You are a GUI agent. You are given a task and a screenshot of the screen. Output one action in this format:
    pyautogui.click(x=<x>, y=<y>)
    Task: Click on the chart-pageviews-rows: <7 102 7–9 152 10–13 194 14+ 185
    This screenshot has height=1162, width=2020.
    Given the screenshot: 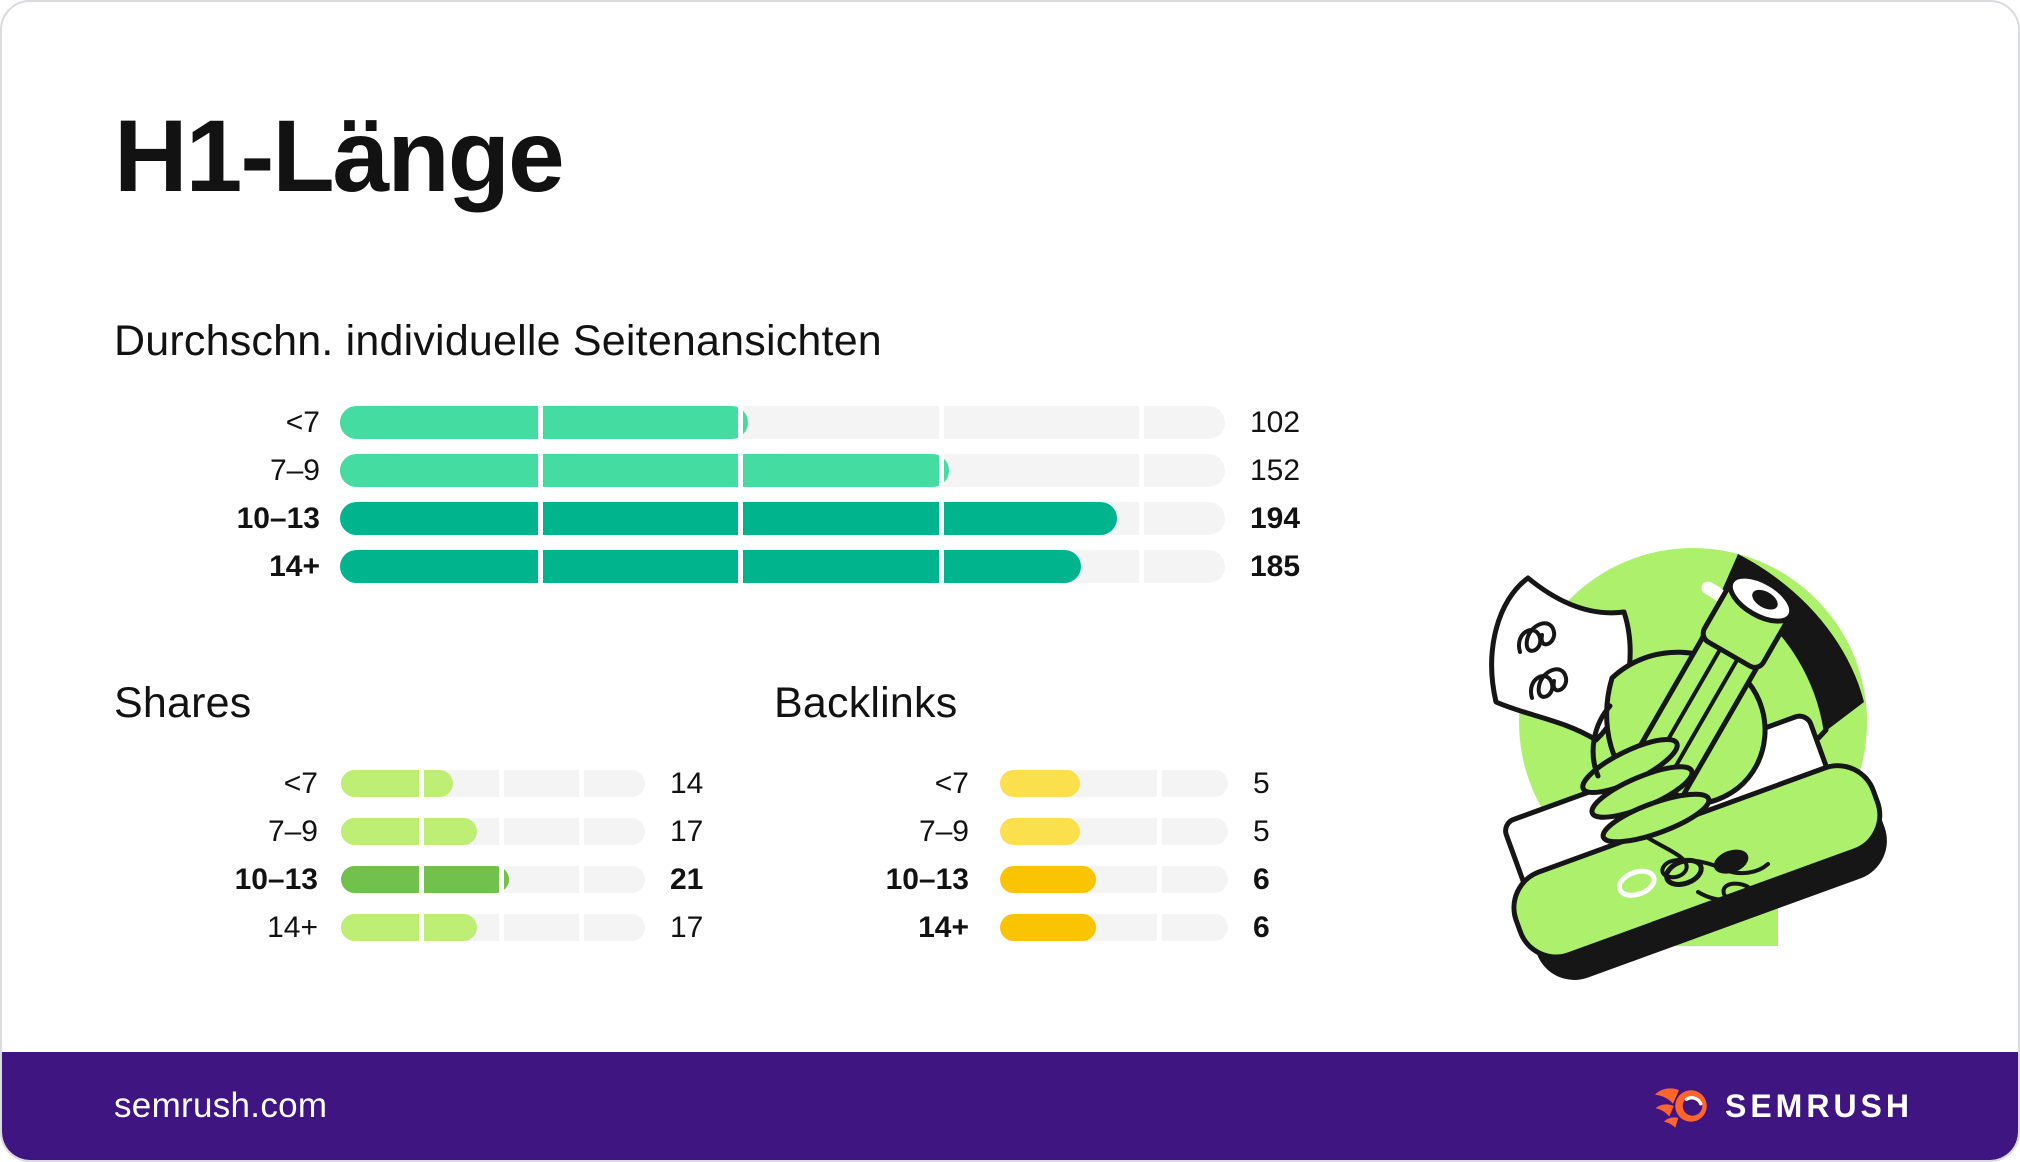 What is the action you would take?
    pyautogui.click(x=744, y=494)
    